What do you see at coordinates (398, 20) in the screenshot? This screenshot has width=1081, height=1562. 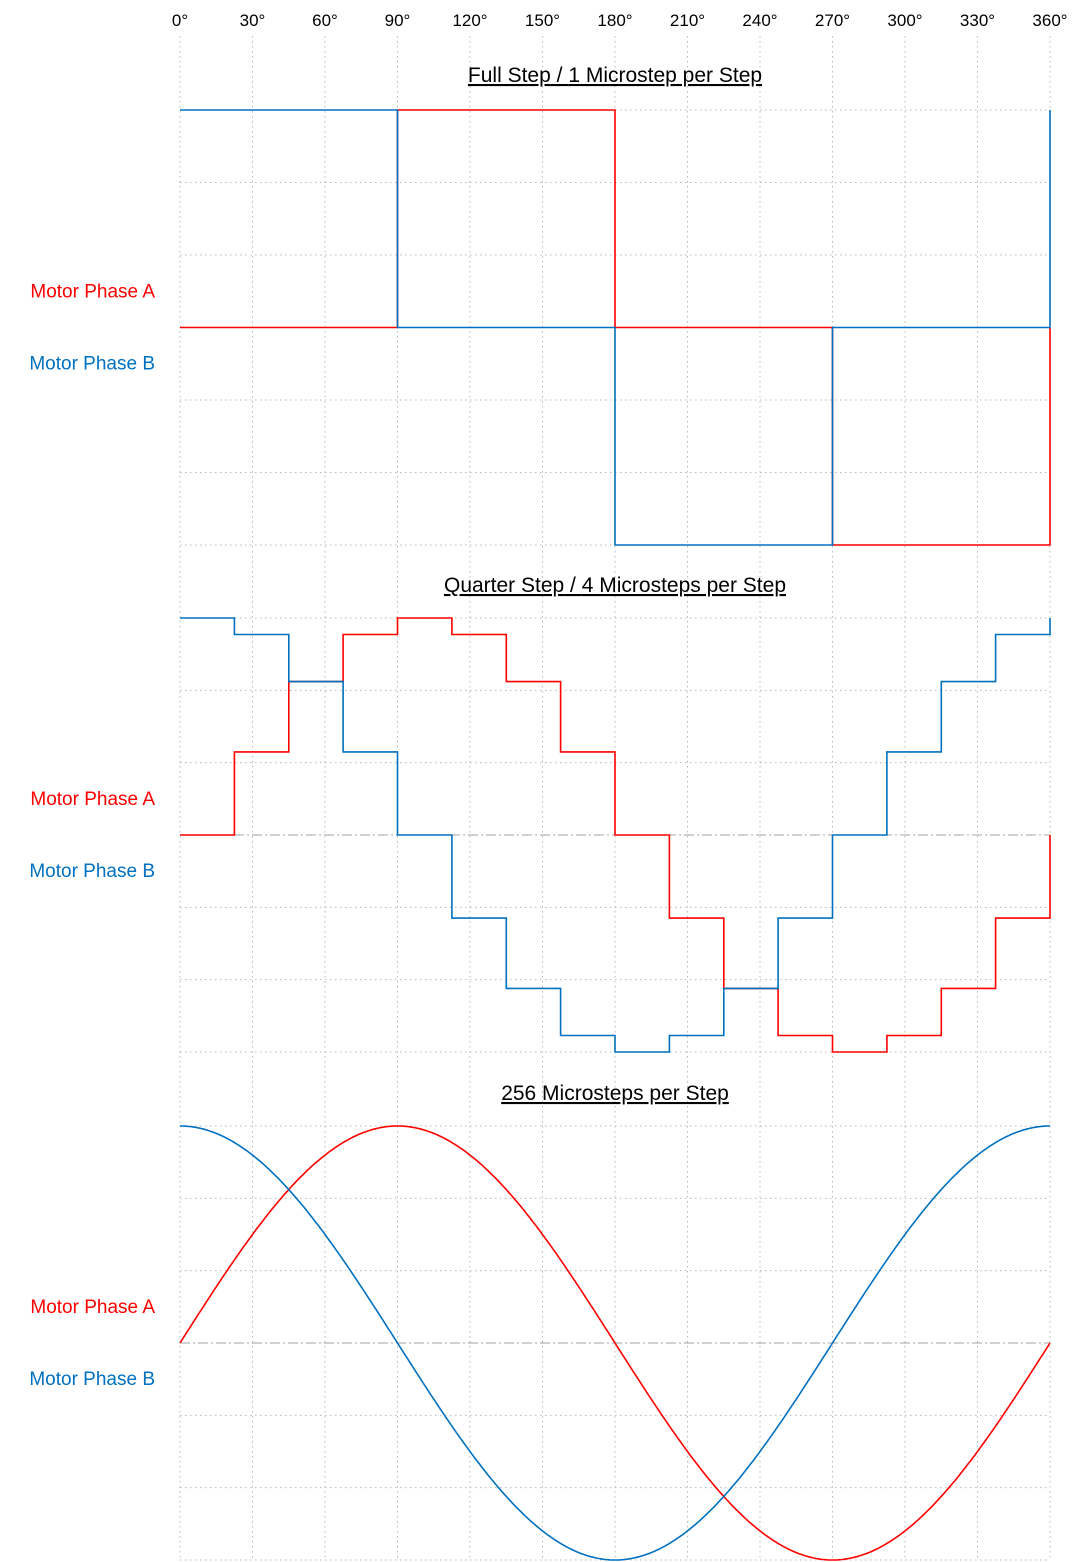 I see `x-tick-label: 90°` at bounding box center [398, 20].